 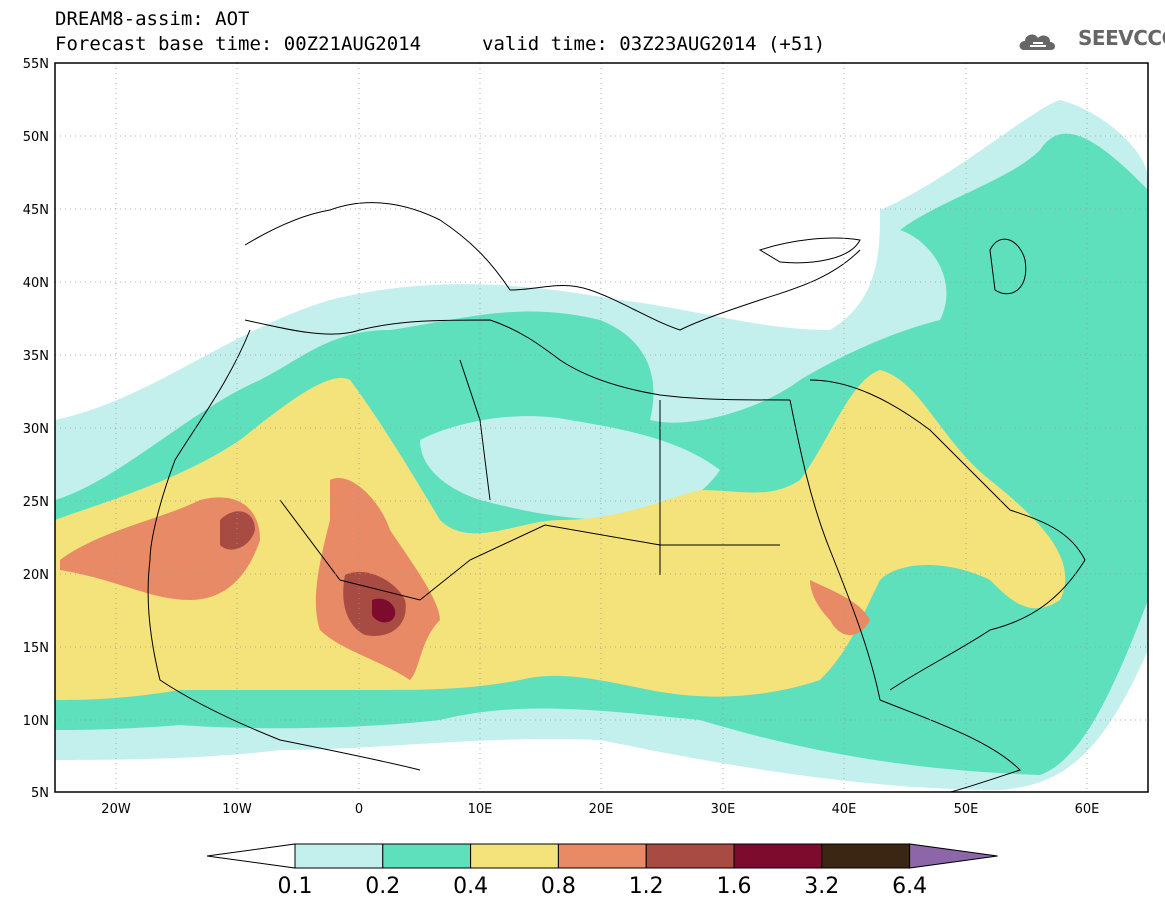 I want to click on lon-label: 40E, so click(x=844, y=809).